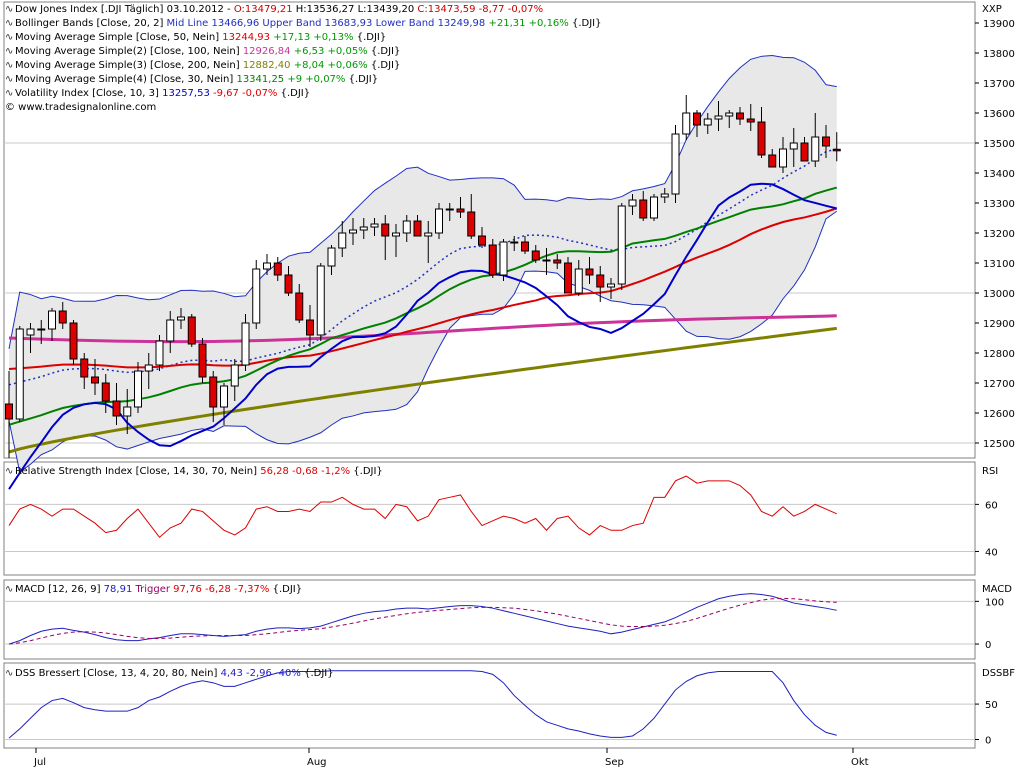 The image size is (1024, 772). I want to click on legend-vola-value: 13257,53, so click(186, 93).